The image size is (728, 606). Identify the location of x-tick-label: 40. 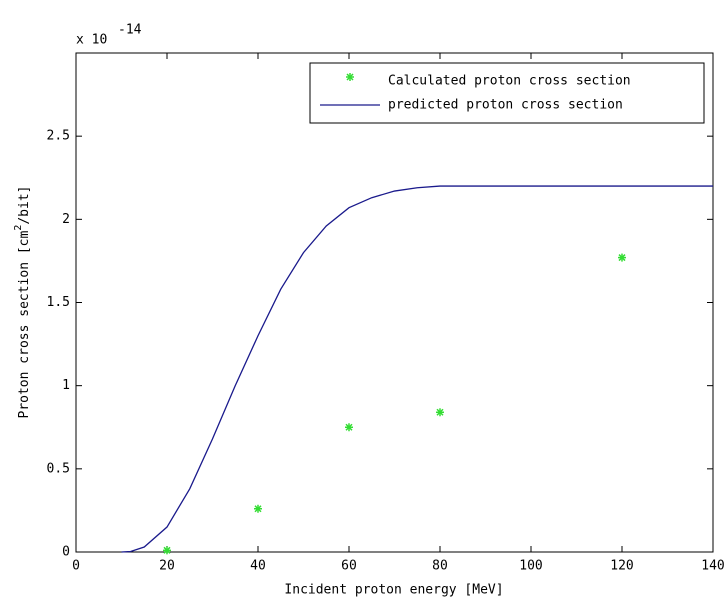
(258, 566).